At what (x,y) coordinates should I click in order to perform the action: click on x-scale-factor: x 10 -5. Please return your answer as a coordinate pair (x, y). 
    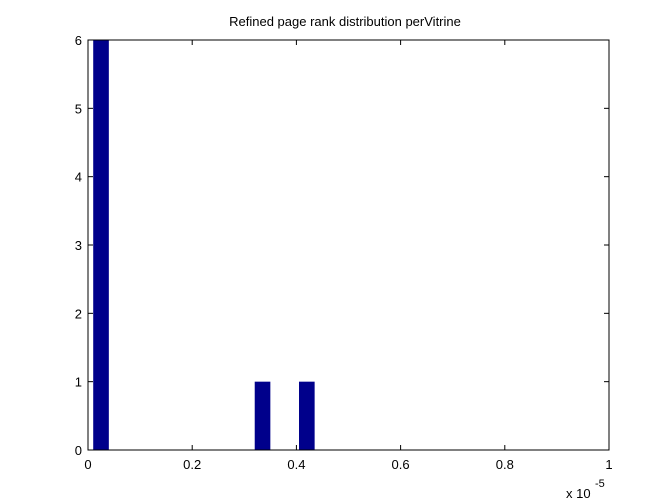
    Looking at the image, I should click on (585, 489).